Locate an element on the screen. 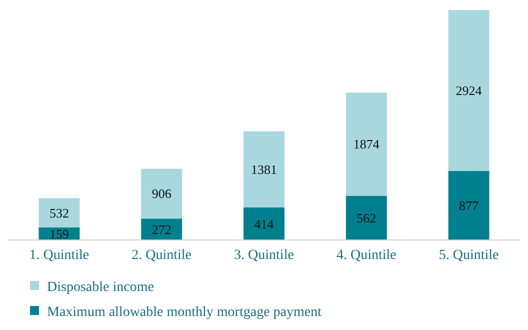 The width and height of the screenshot is (528, 330). x-tick-label: 2. Quintile is located at coordinates (162, 255).